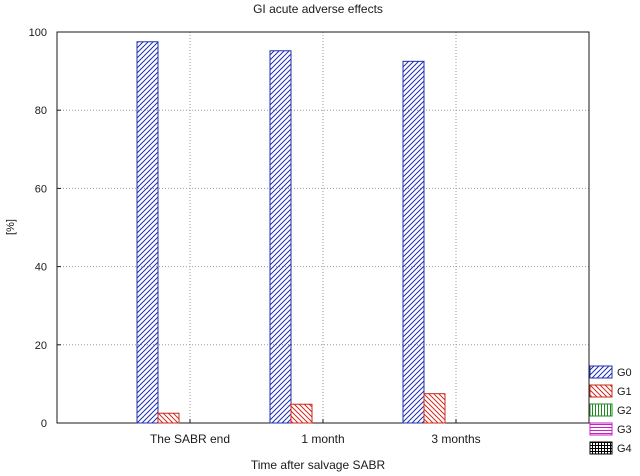 This screenshot has height=476, width=640. Describe the element at coordinates (601, 448) in the screenshot. I see `legend-swatch-g4` at that location.